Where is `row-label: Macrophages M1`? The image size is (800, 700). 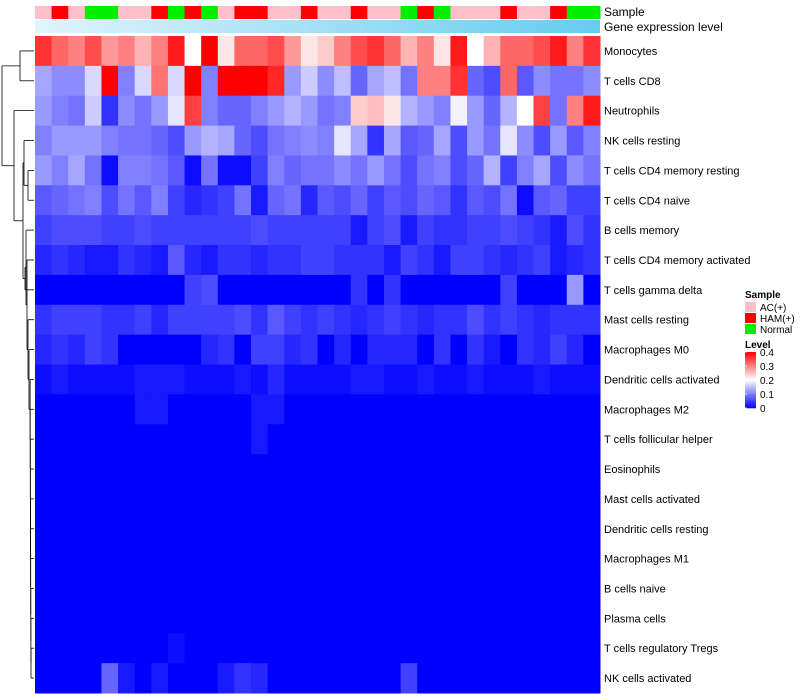 row-label: Macrophages M1 is located at coordinates (646, 560).